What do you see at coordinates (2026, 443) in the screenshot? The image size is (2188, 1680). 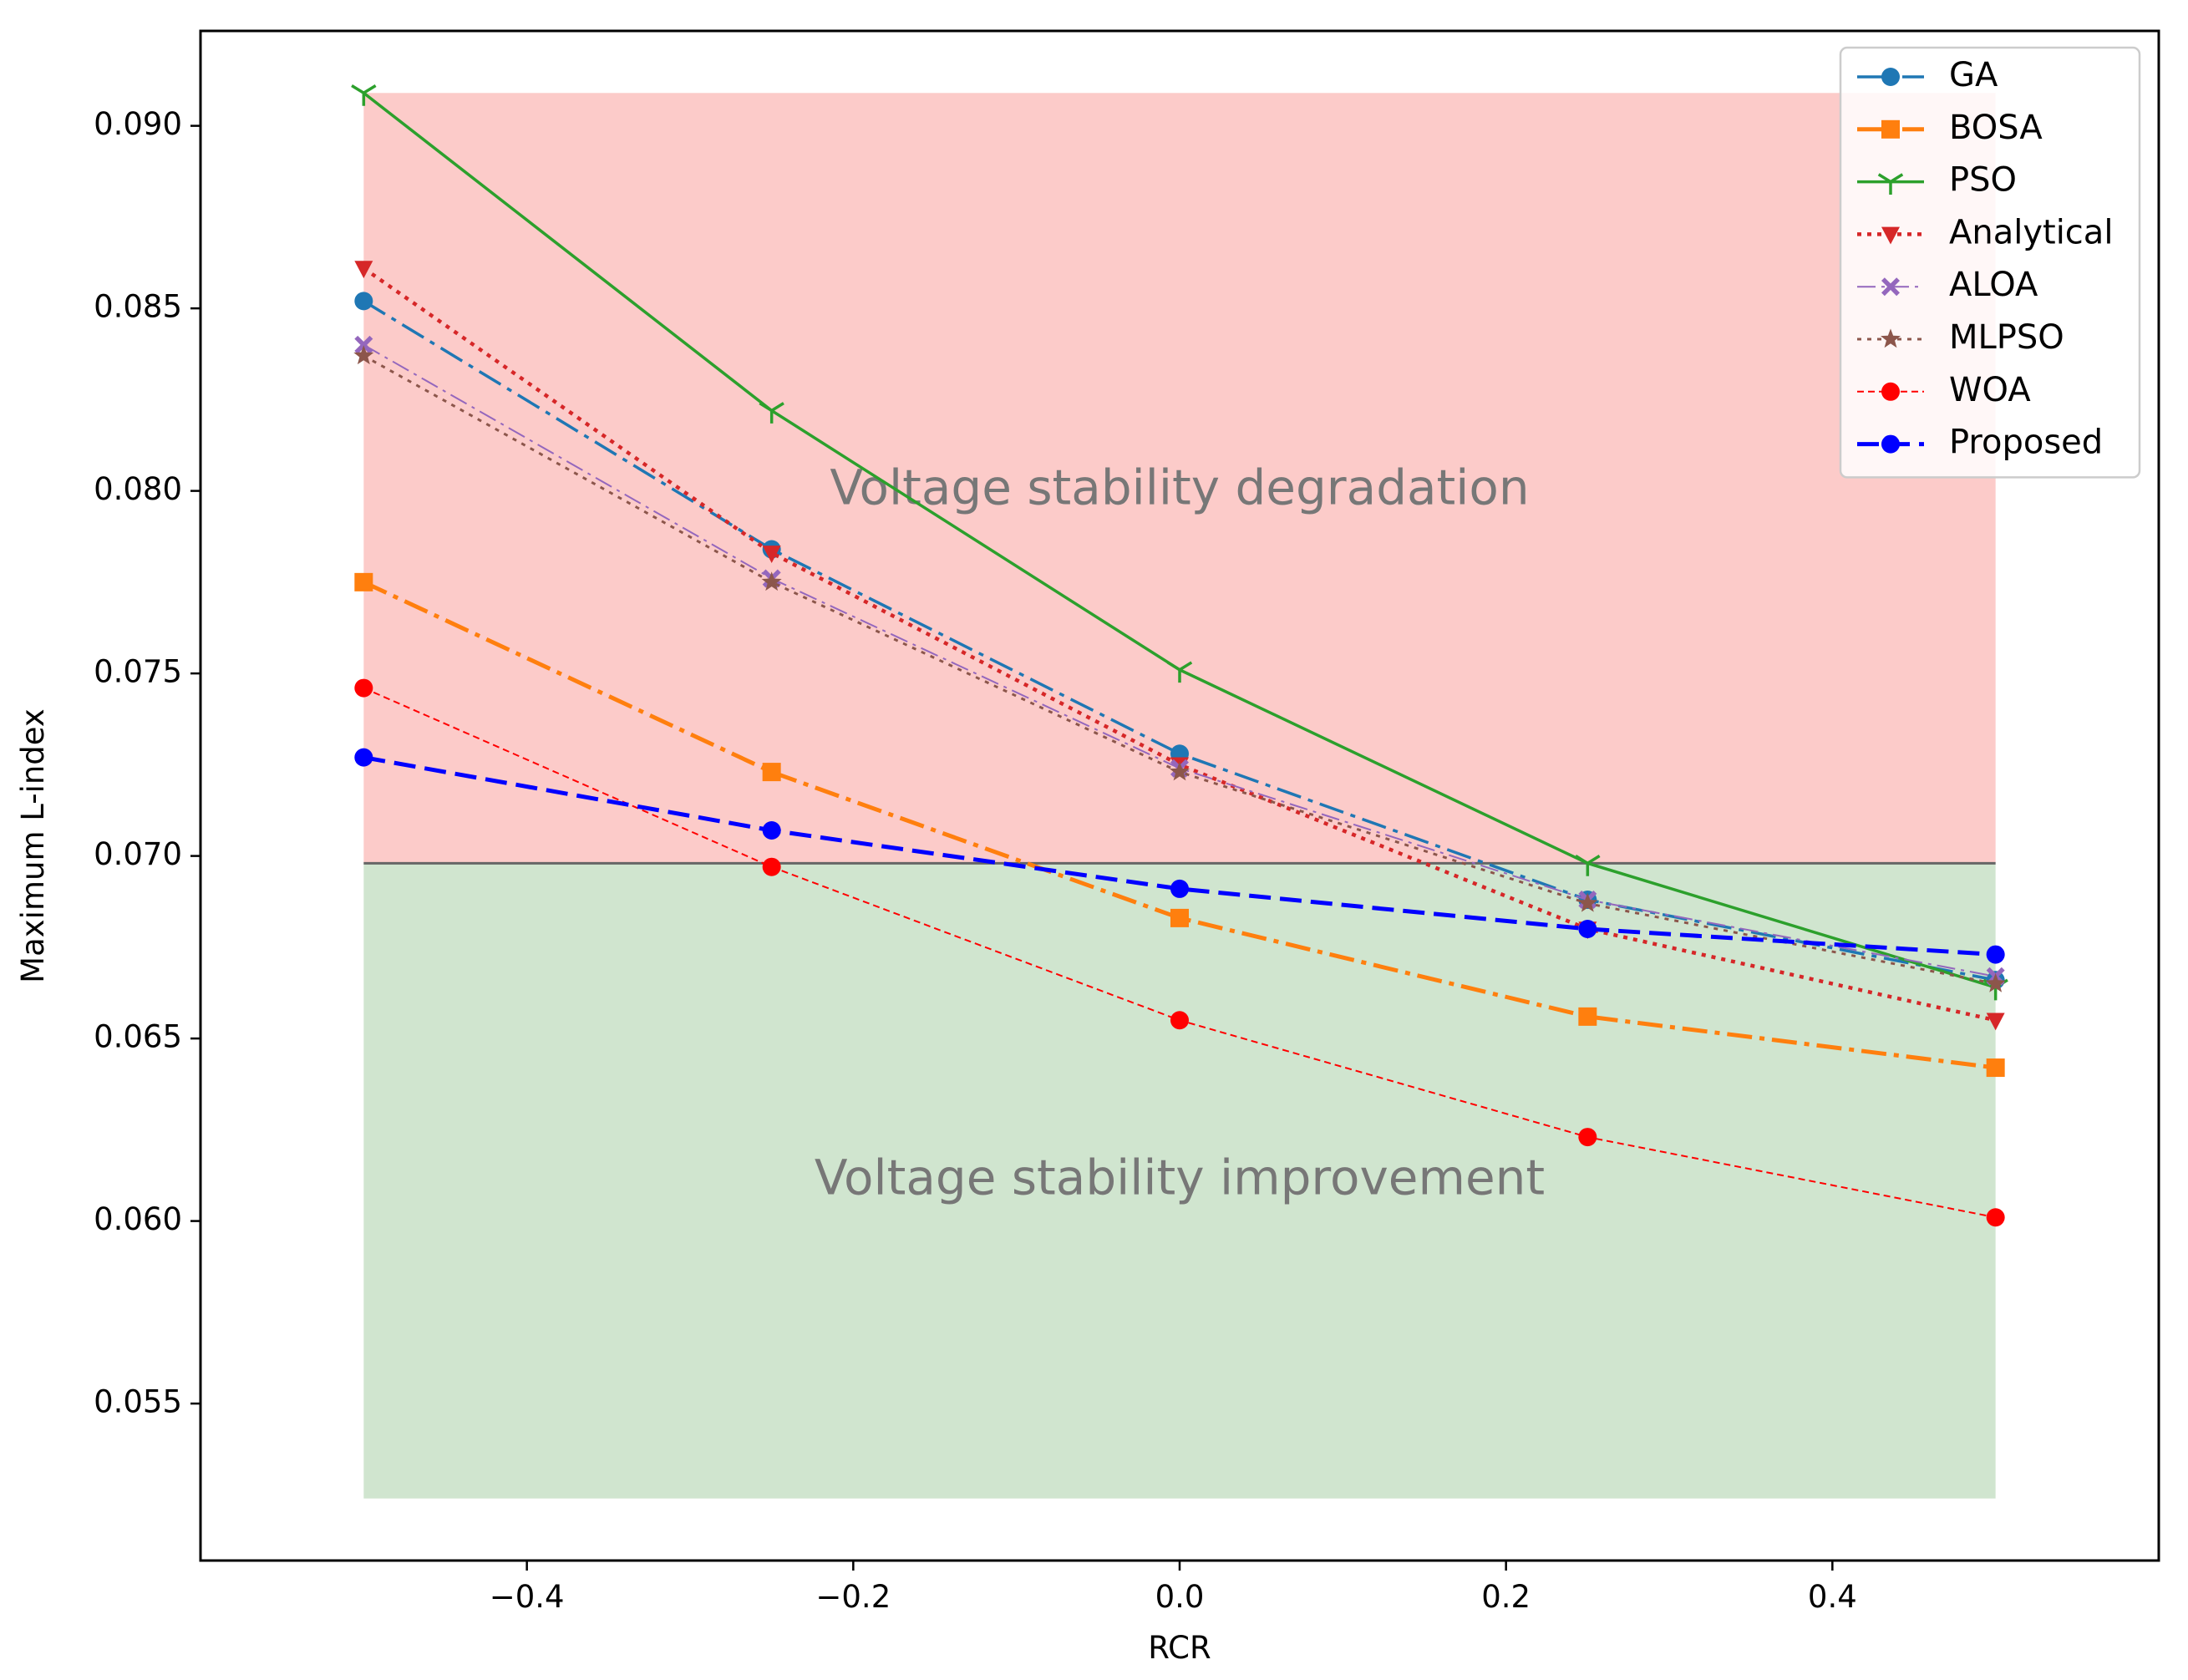 I see `legend-label-proposed: Proposed` at bounding box center [2026, 443].